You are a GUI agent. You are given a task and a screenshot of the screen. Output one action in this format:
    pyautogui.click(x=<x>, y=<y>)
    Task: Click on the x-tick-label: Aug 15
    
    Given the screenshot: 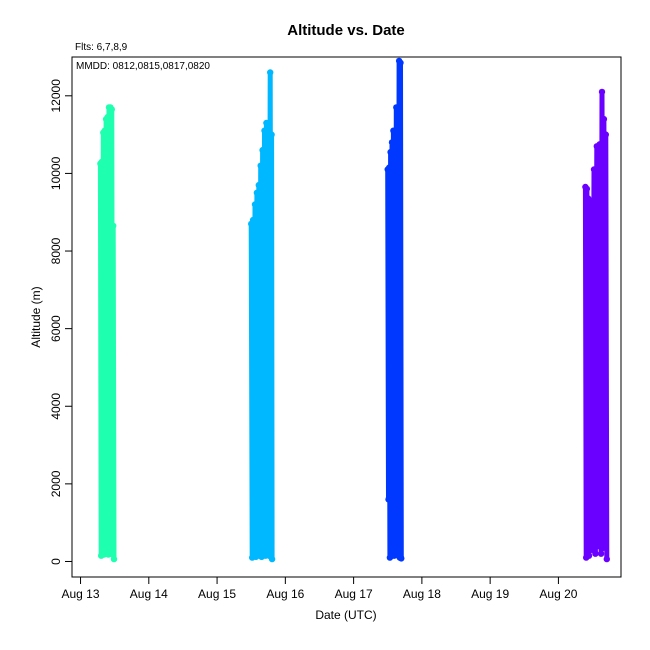 What is the action you would take?
    pyautogui.click(x=217, y=594)
    